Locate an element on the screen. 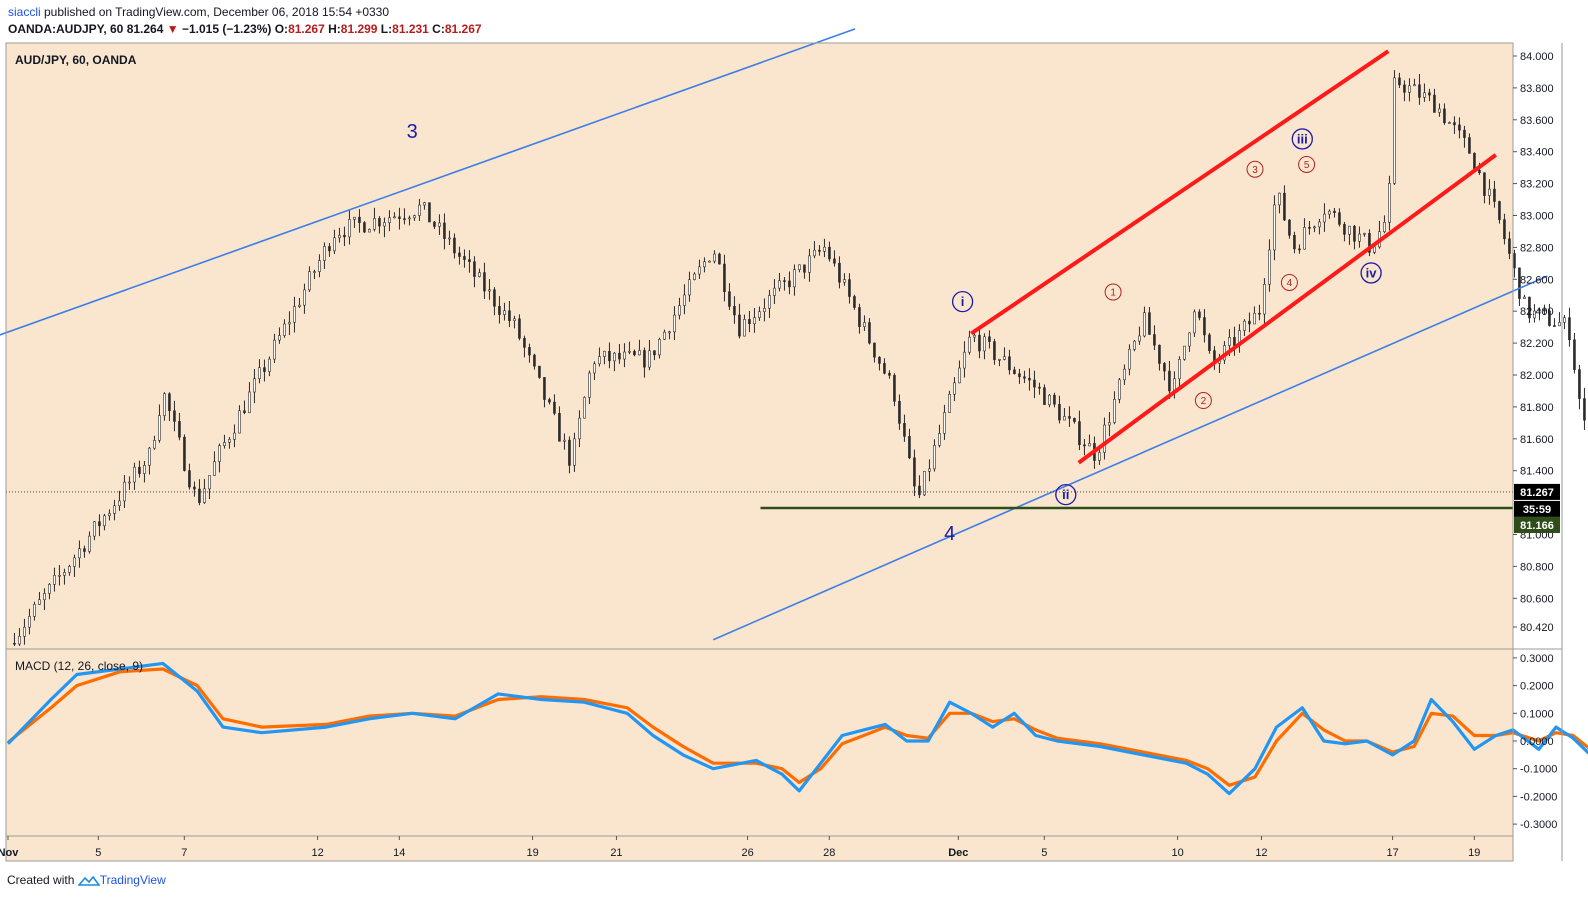  time-tick-label: 28 is located at coordinates (829, 853).